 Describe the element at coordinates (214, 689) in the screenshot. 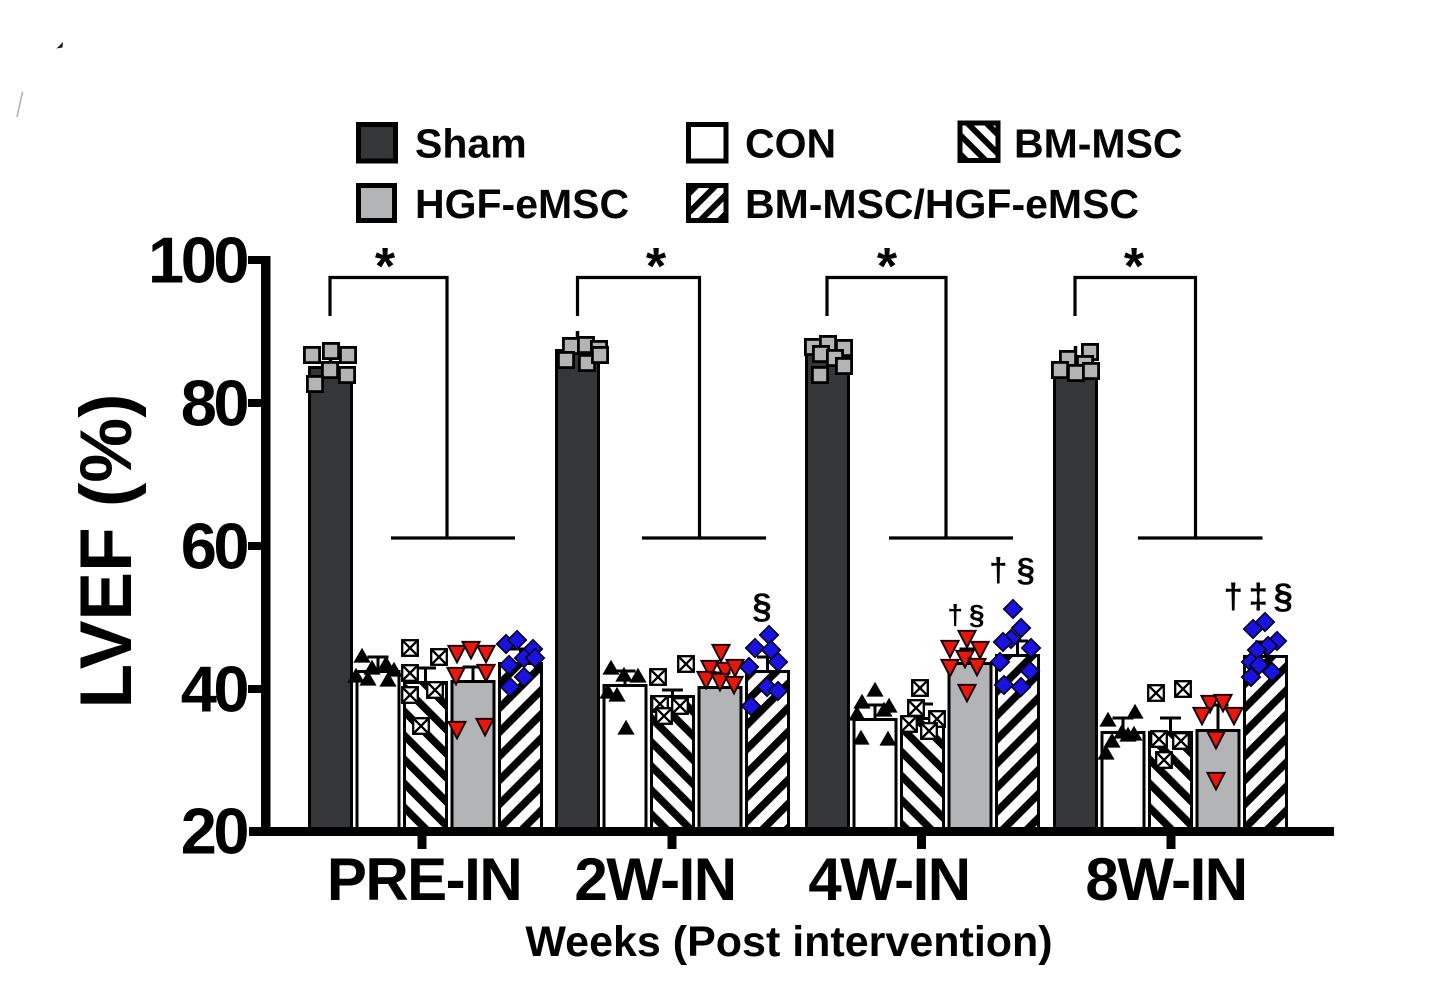

I see `svg-text: 40` at that location.